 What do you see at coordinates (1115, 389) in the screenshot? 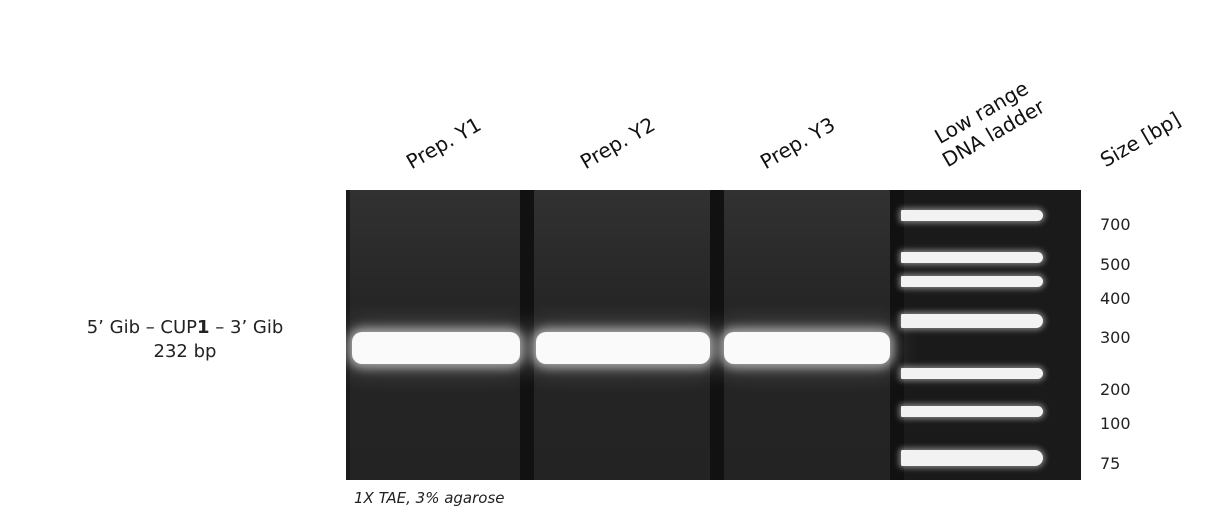
I see `size-mark-200: 200` at bounding box center [1115, 389].